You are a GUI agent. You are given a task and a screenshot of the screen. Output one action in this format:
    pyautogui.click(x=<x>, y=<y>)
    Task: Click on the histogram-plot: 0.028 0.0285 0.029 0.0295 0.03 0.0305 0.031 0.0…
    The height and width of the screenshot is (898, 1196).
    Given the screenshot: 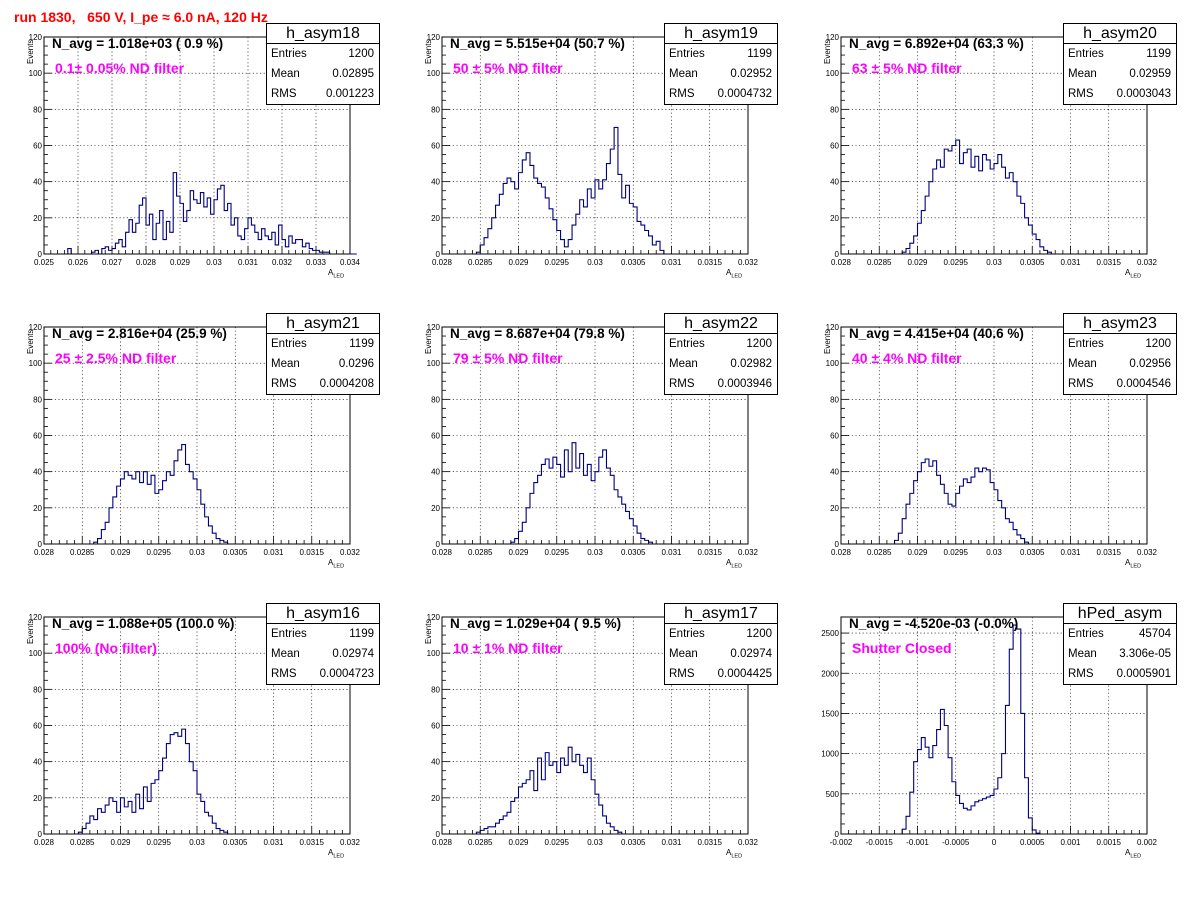 What is the action you would take?
    pyautogui.click(x=195, y=440)
    